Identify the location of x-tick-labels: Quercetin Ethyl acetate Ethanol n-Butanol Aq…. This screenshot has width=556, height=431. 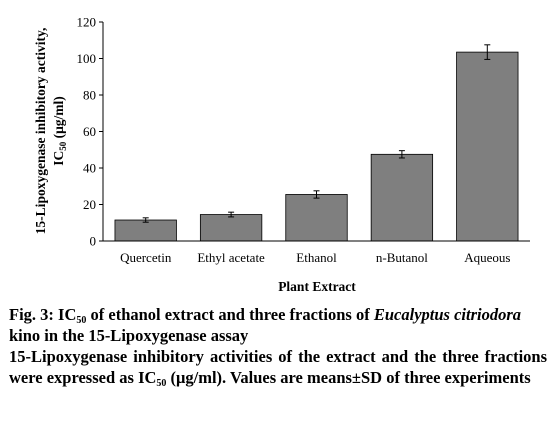
(315, 257).